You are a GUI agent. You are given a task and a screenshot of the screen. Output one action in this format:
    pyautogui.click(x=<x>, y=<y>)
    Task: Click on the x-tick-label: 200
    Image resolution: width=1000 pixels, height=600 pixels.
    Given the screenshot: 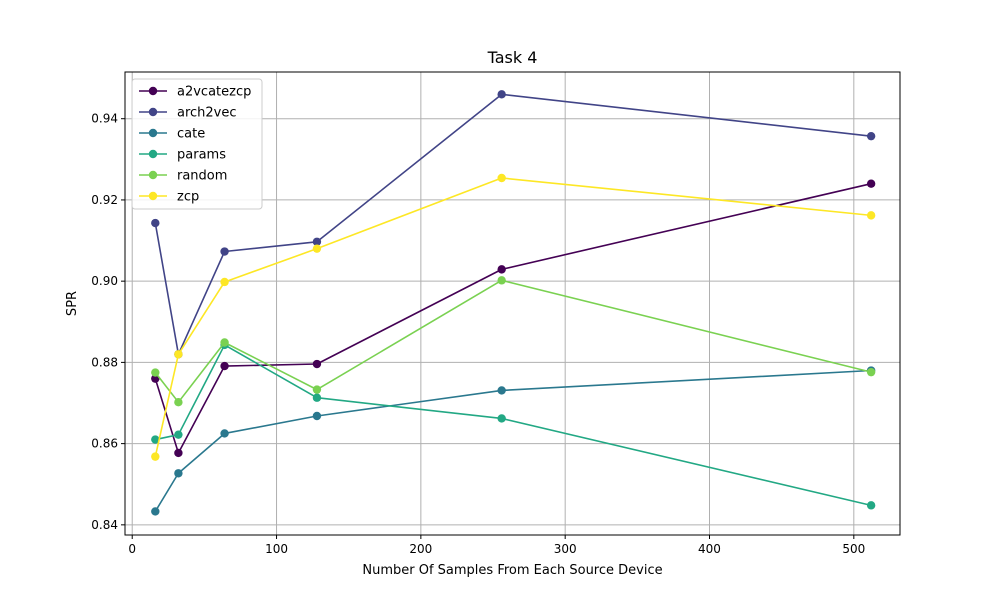 What is the action you would take?
    pyautogui.click(x=420, y=549)
    